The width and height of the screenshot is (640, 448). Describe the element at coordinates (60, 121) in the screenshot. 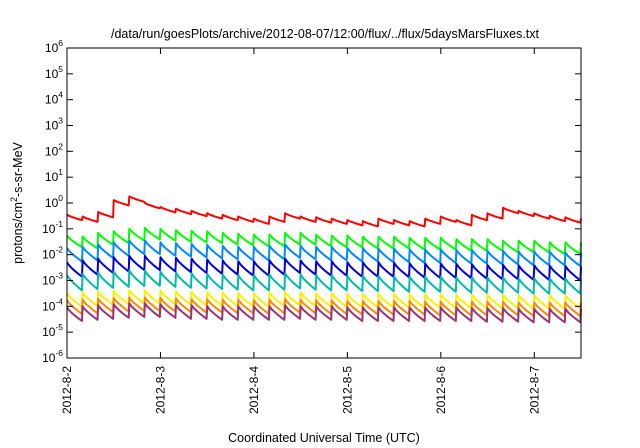

I see `y-tick-exponent: 3` at that location.